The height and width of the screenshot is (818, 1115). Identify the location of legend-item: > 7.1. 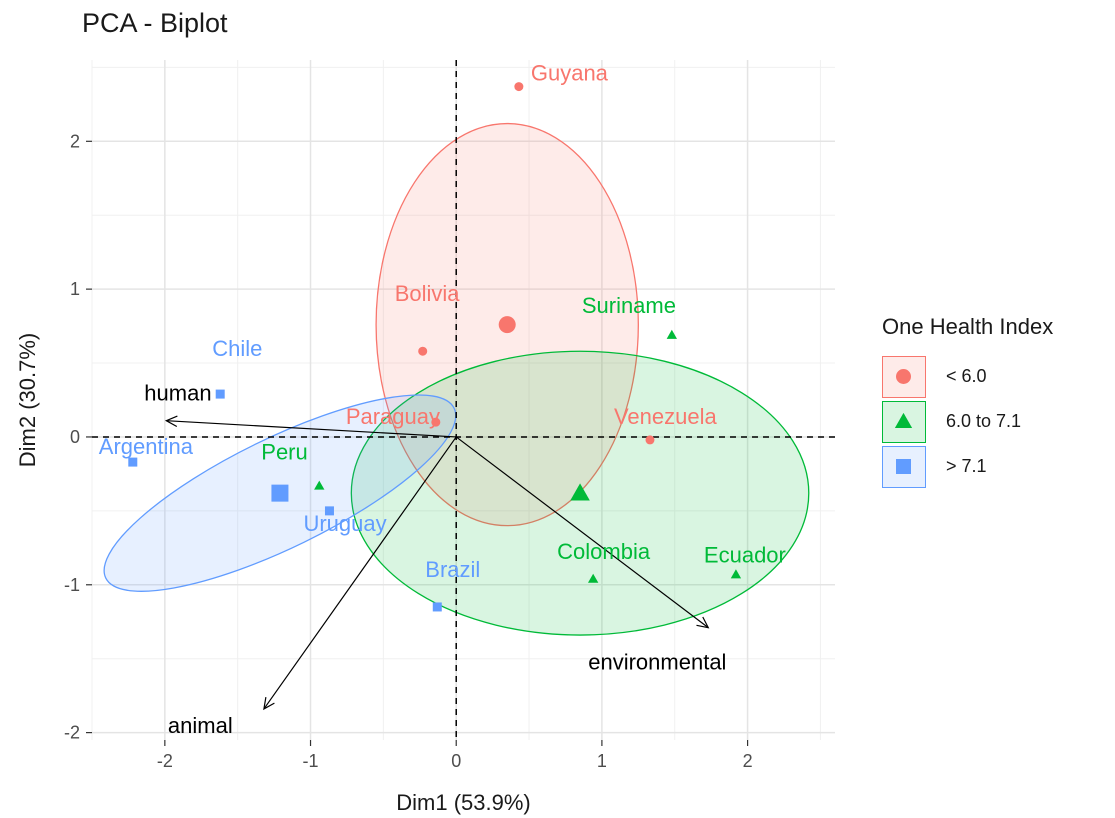
(982, 467).